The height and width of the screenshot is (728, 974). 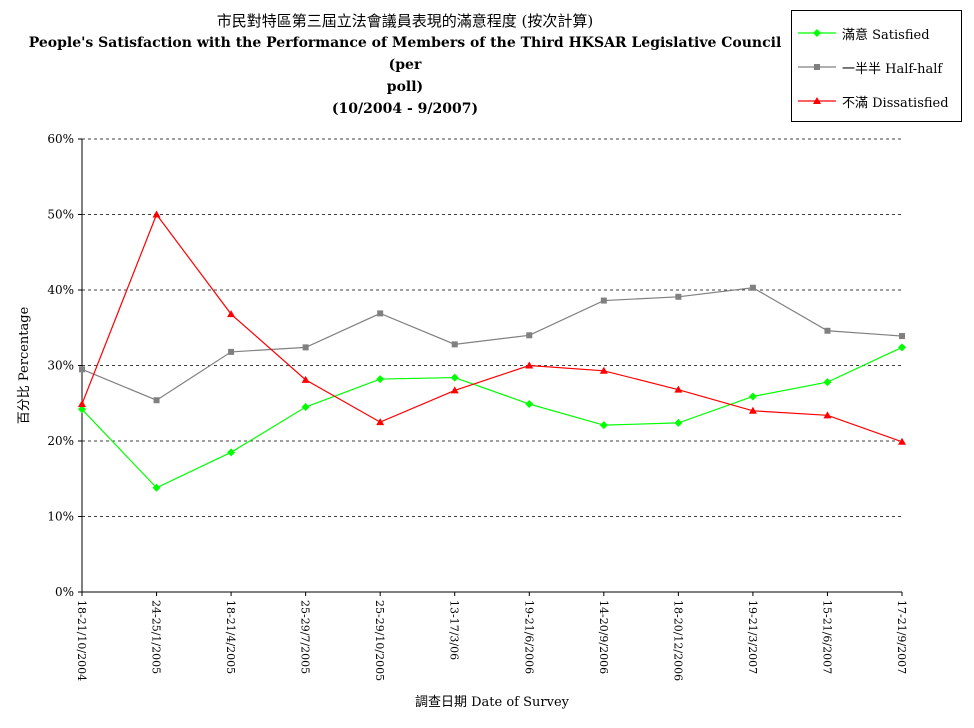 What do you see at coordinates (677, 640) in the screenshot?
I see `x-tick-label-8: 18-20/12/2006` at bounding box center [677, 640].